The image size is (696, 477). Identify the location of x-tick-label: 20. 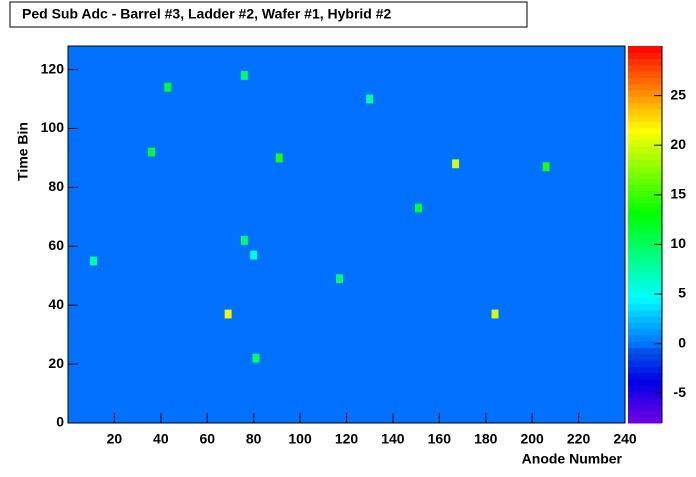
(115, 439).